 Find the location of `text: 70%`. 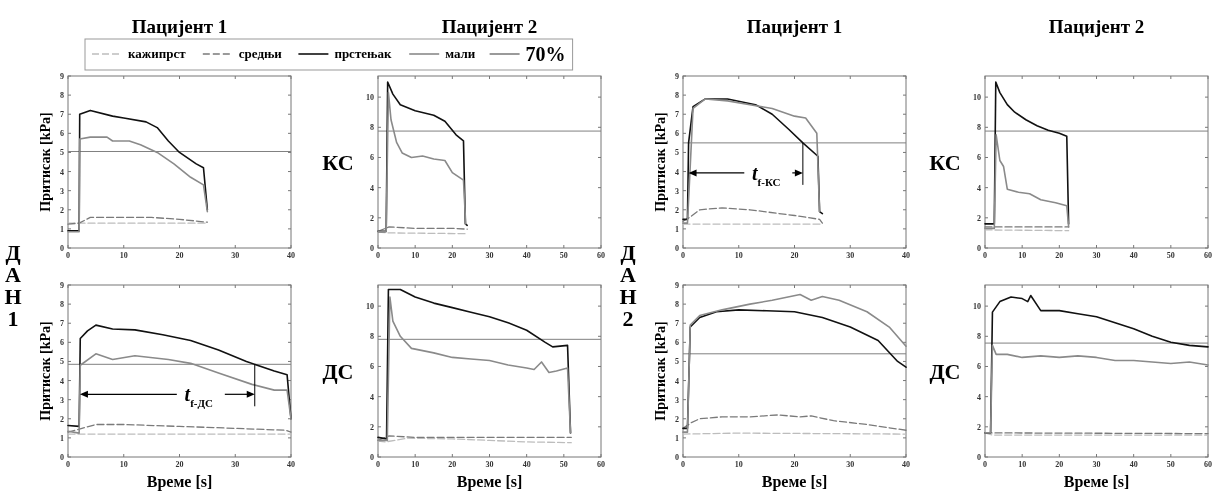

text: 70% is located at coordinates (545, 54).